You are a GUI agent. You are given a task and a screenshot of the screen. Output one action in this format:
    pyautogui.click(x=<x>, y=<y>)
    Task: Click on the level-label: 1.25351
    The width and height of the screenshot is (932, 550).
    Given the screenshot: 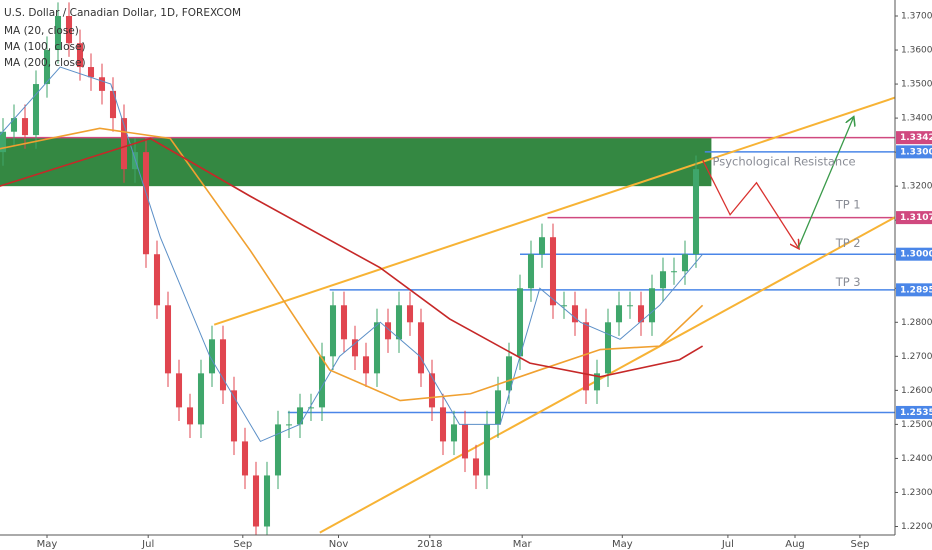 What is the action you would take?
    pyautogui.click(x=916, y=413)
    